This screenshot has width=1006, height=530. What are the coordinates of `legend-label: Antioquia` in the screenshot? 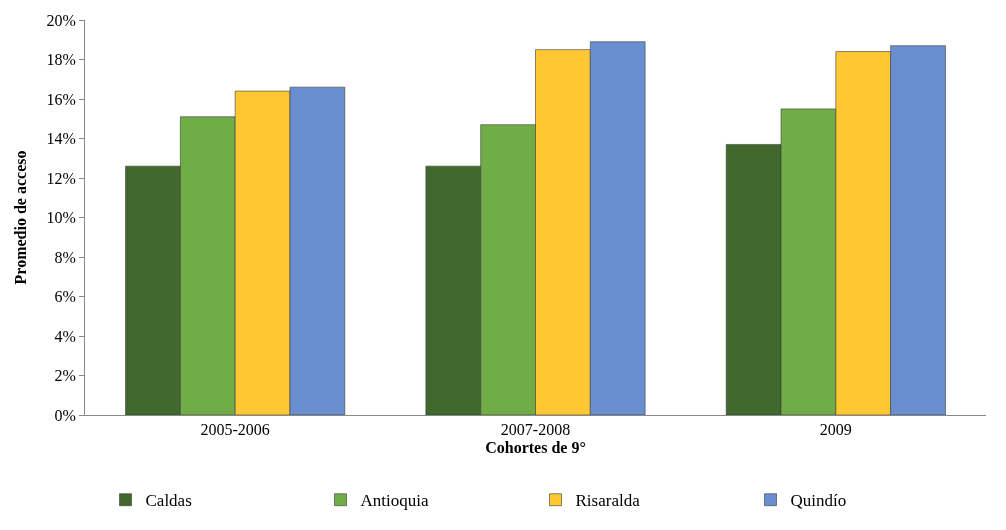 It's located at (394, 501).